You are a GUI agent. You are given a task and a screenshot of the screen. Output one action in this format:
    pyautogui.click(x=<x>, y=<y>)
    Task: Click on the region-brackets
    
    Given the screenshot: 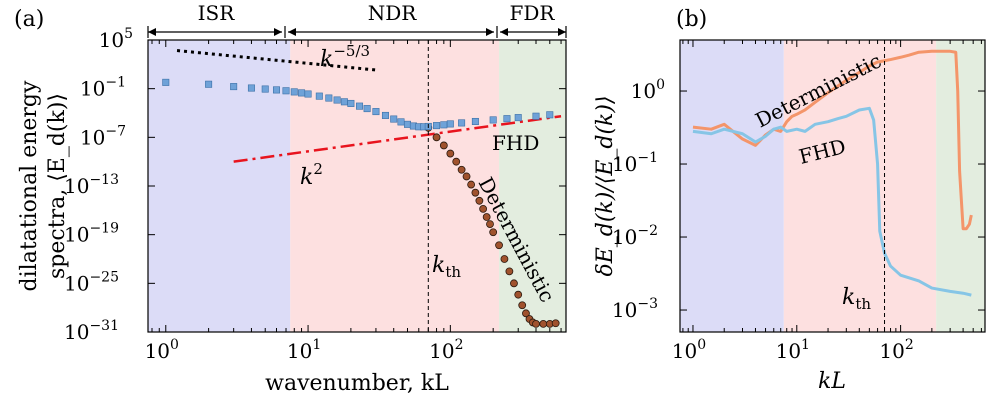 What is the action you would take?
    pyautogui.click(x=357, y=32)
    